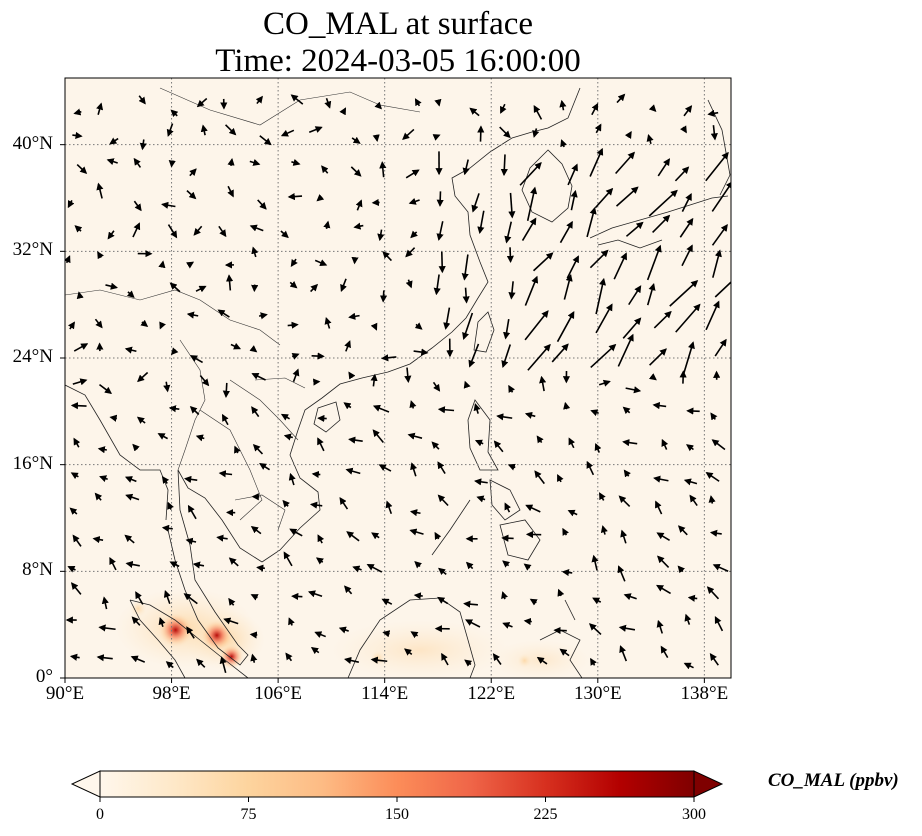 The width and height of the screenshot is (922, 836). I want to click on lat-tick-label: 40°N, so click(32, 143).